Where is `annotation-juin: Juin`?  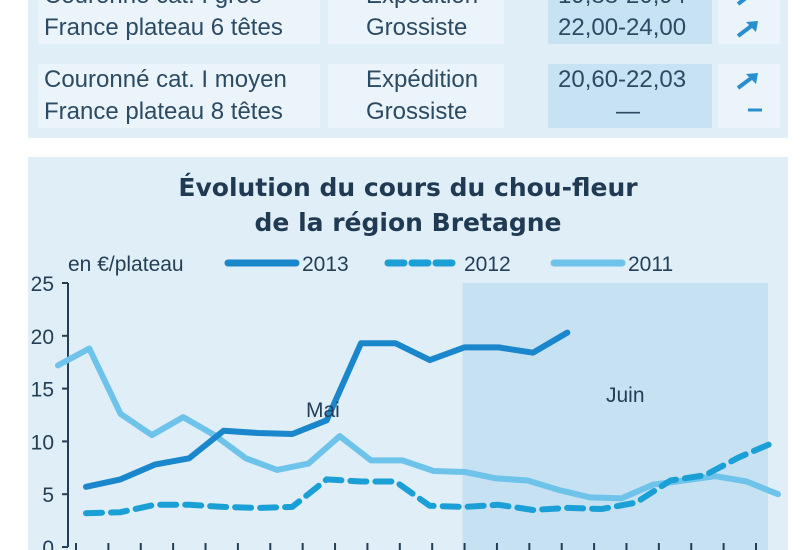
annotation-juin: Juin is located at coordinates (625, 395).